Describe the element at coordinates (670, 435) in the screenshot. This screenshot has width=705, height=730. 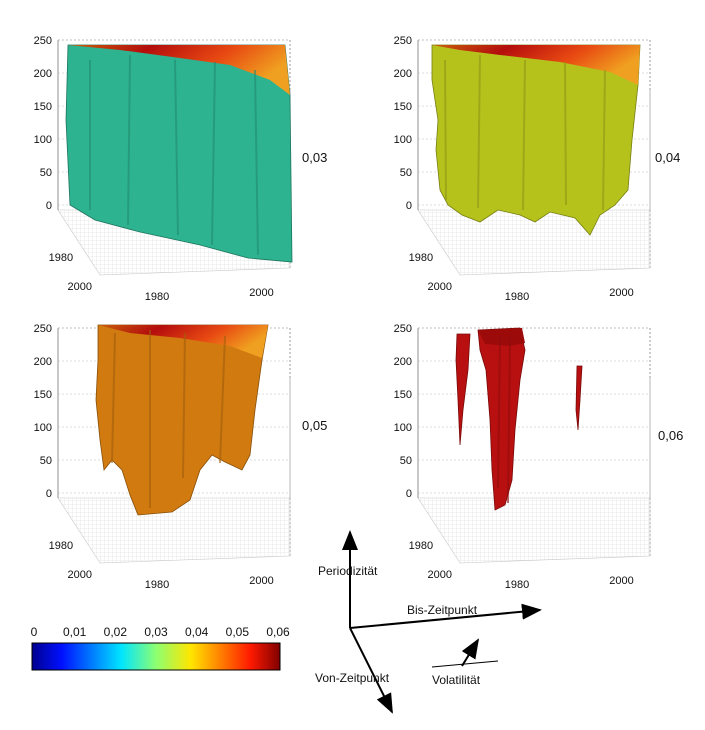
I see `isovalue-label: 0,06` at that location.